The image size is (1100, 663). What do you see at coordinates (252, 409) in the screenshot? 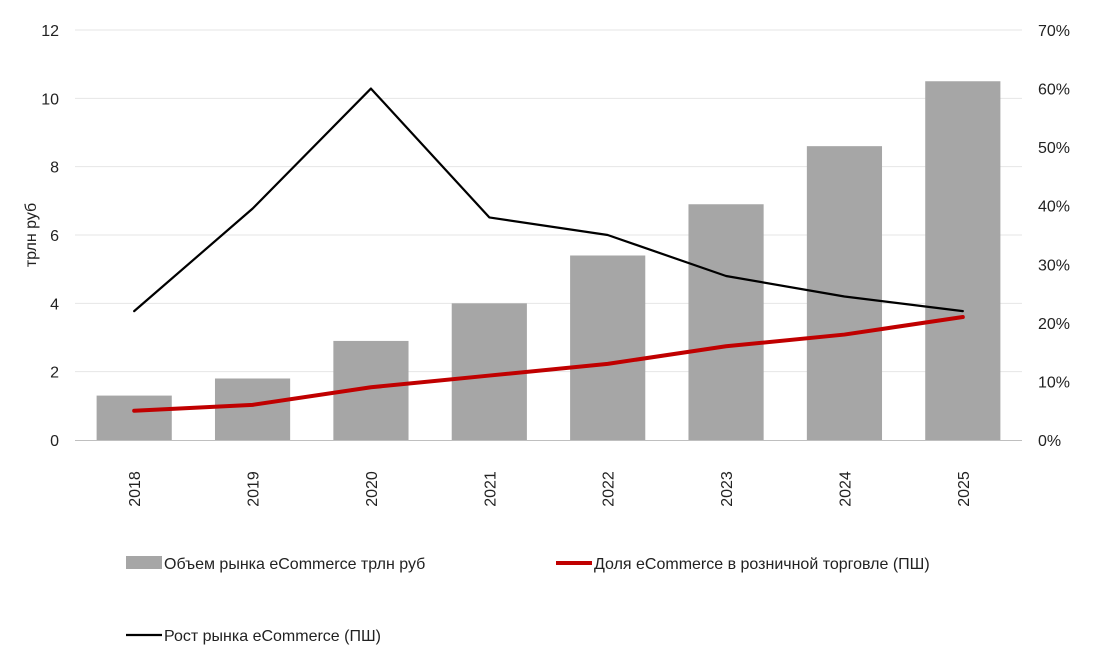
I see `bar-2019` at bounding box center [252, 409].